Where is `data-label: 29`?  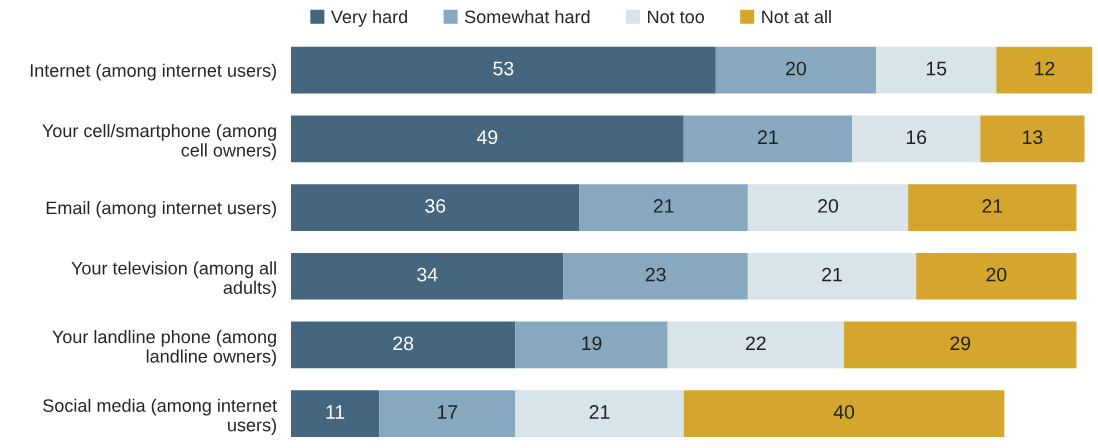 data-label: 29 is located at coordinates (960, 343).